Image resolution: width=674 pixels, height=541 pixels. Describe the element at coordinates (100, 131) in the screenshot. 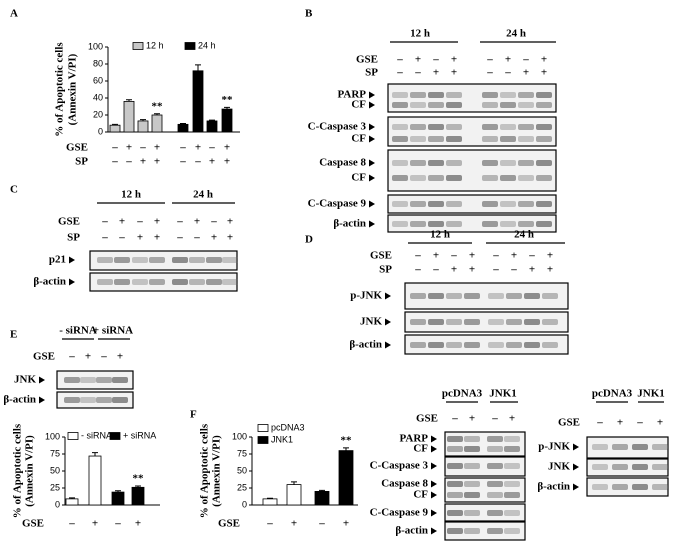

I see `y-tick-label: 0` at that location.